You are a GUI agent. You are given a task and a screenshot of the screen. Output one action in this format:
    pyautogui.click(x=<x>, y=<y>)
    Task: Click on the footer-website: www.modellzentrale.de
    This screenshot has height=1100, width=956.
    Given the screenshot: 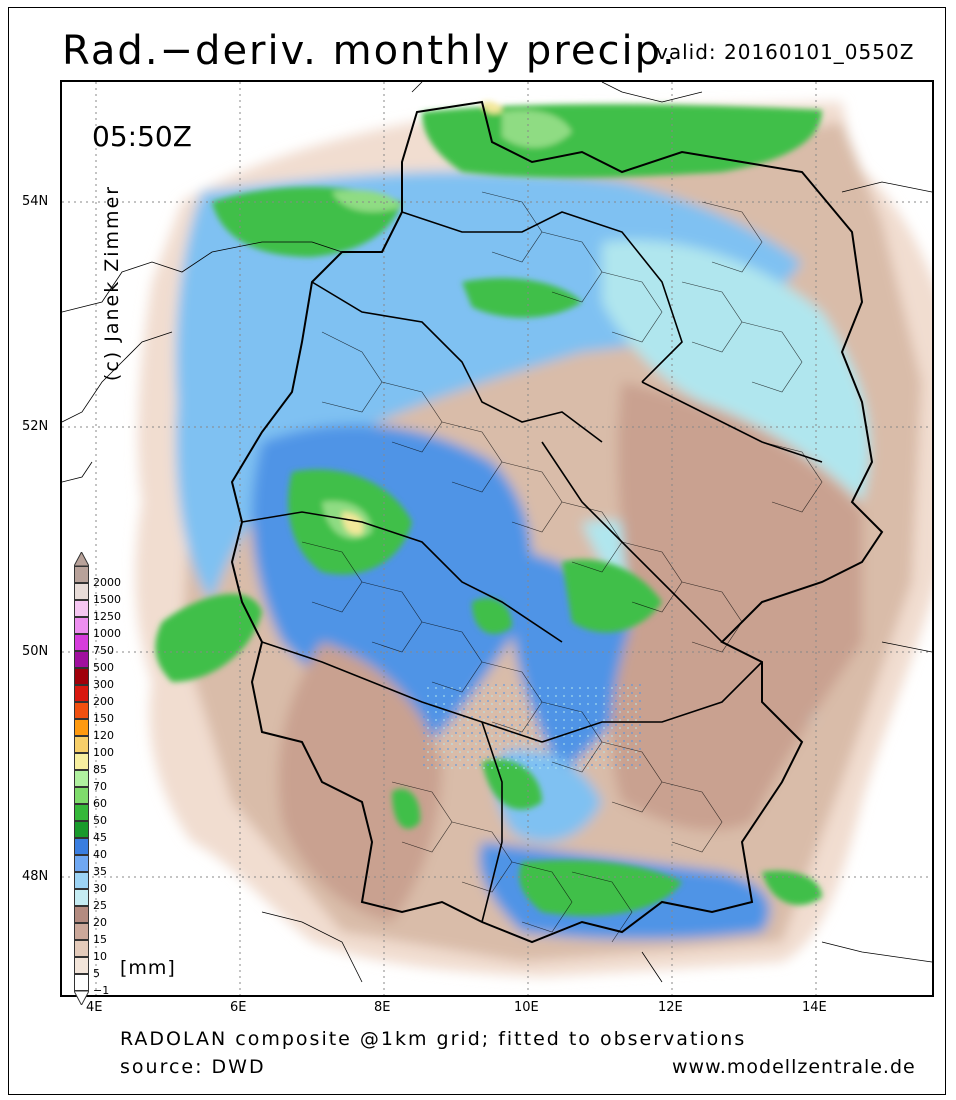 What is the action you would take?
    pyautogui.click(x=794, y=1067)
    